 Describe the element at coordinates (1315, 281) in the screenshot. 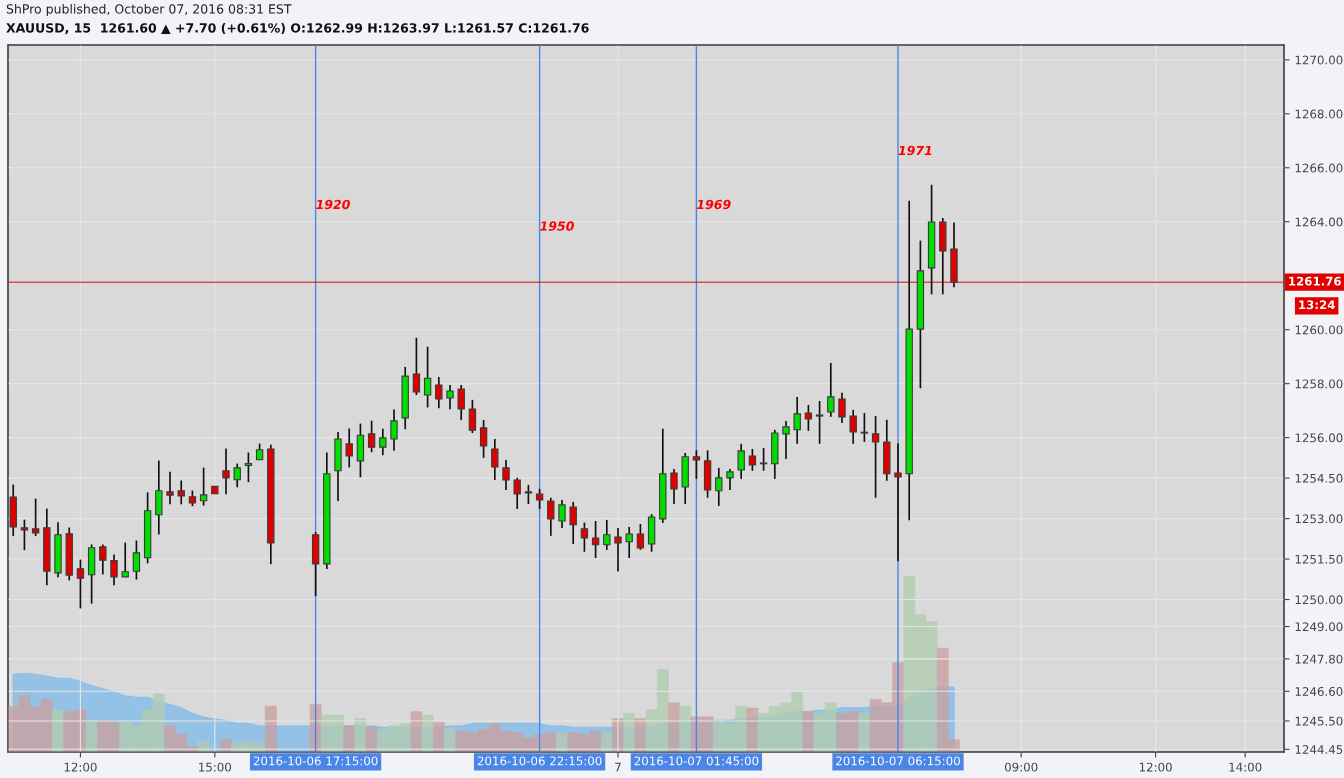

I see `ref-line-label: 1261.76` at that location.